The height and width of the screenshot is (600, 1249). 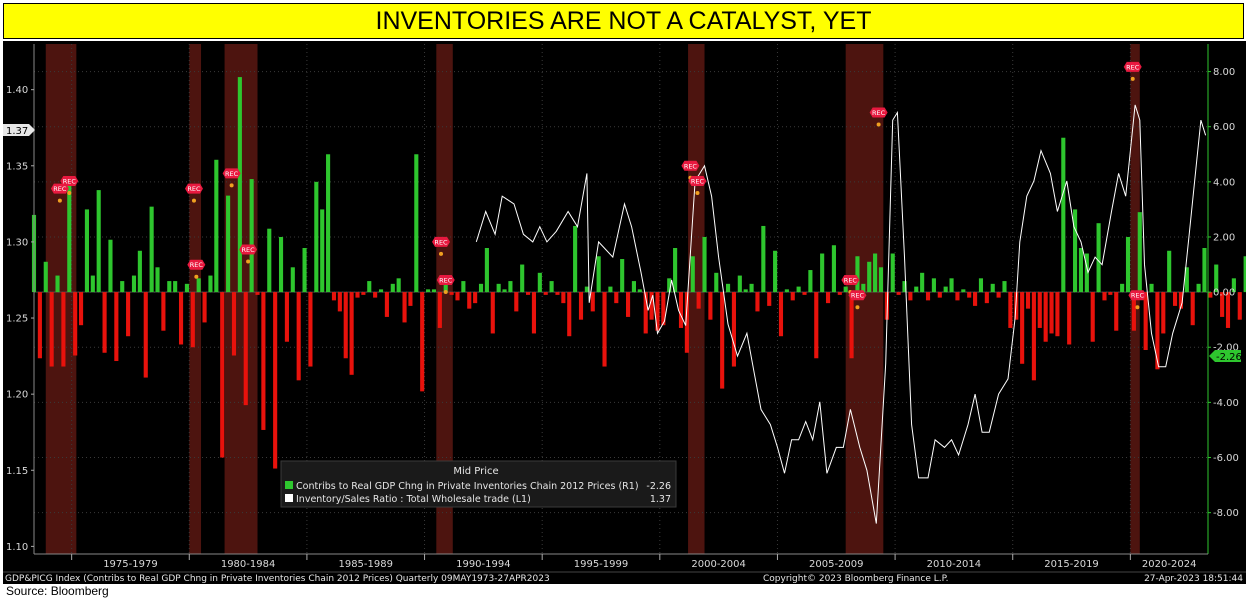 I want to click on right-axis-tick-label: -8.00, so click(x=1226, y=513).